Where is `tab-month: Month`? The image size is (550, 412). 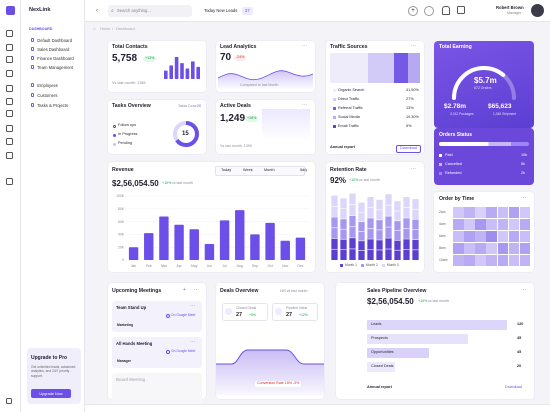 tab-month: Month is located at coordinates (269, 170).